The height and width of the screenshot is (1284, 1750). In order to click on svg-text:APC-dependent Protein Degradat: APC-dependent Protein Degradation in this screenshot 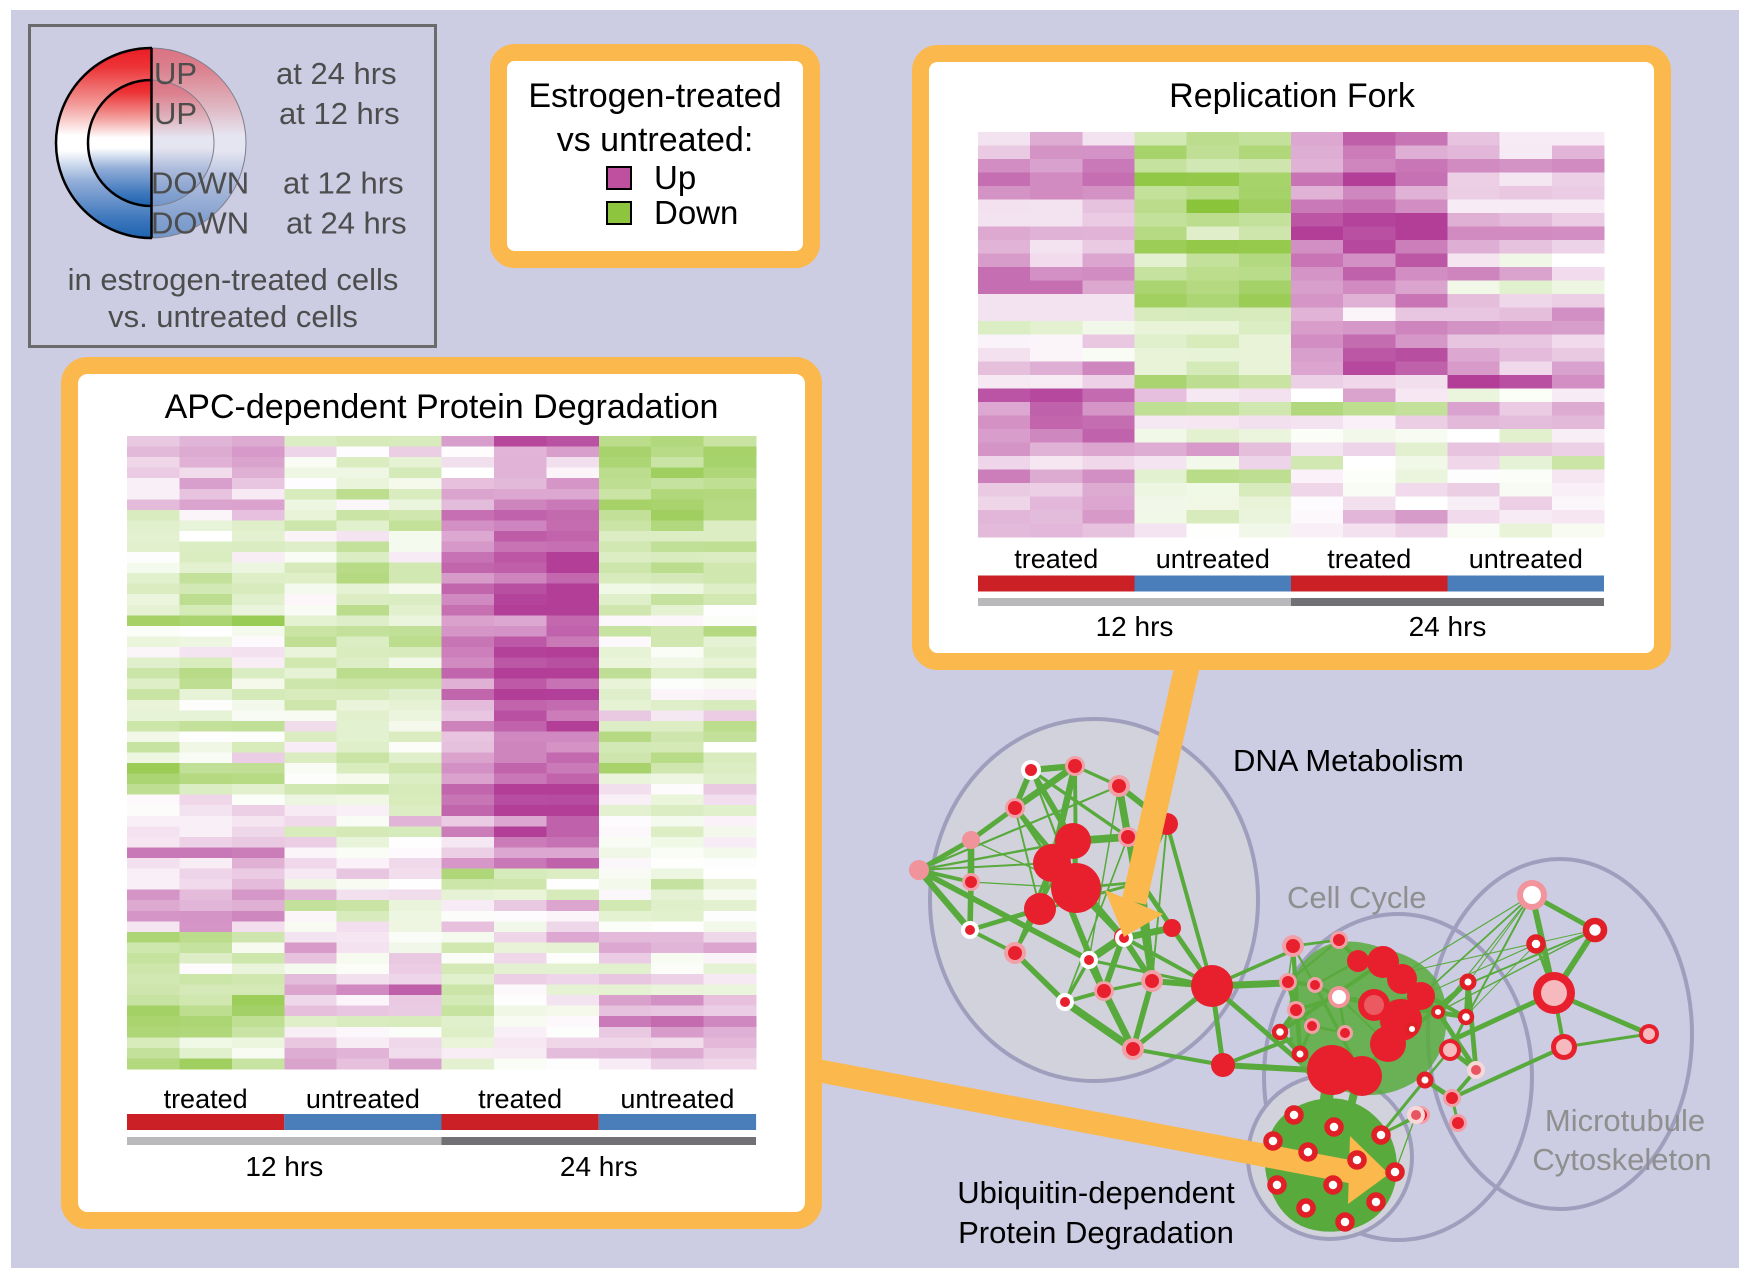, I will do `click(442, 407)`.